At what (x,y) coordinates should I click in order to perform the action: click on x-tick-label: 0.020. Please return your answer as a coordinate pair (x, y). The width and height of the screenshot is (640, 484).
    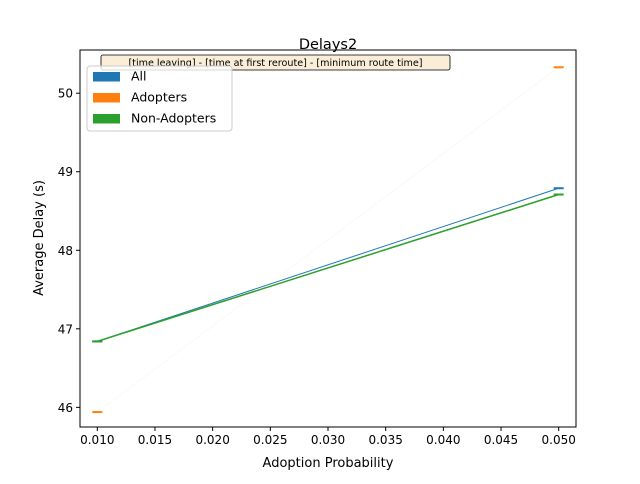
    Looking at the image, I should click on (212, 440).